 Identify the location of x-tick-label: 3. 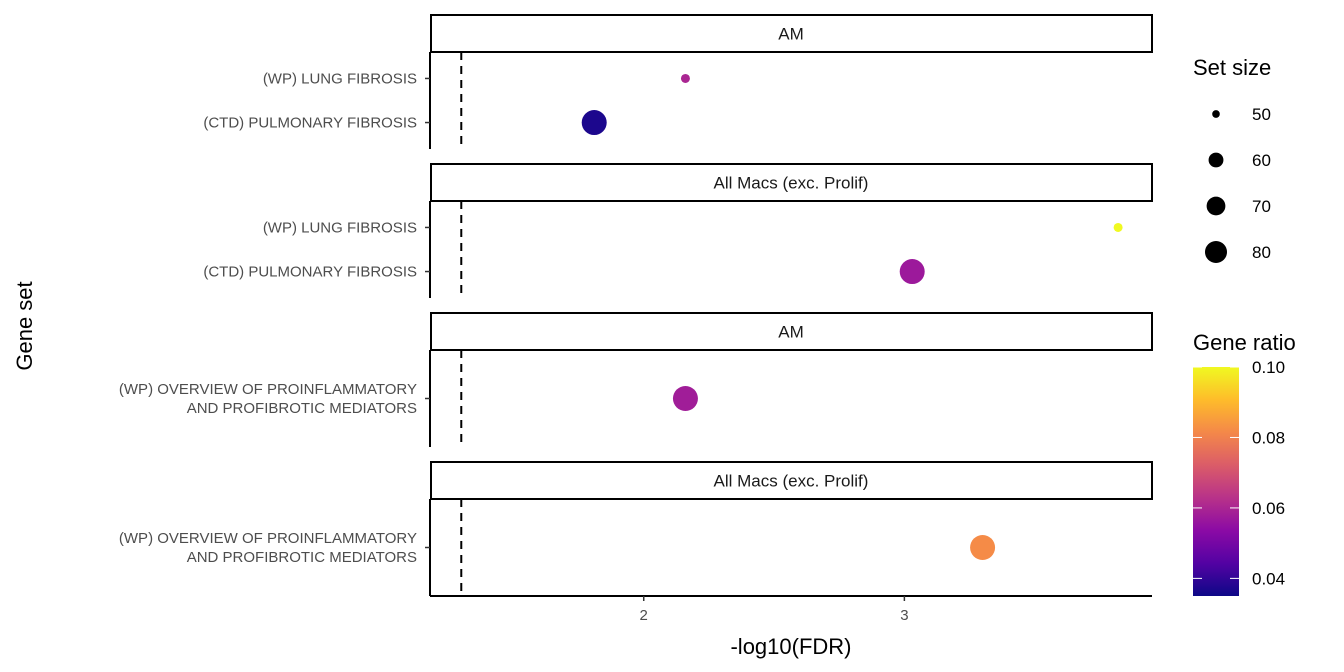
(904, 615).